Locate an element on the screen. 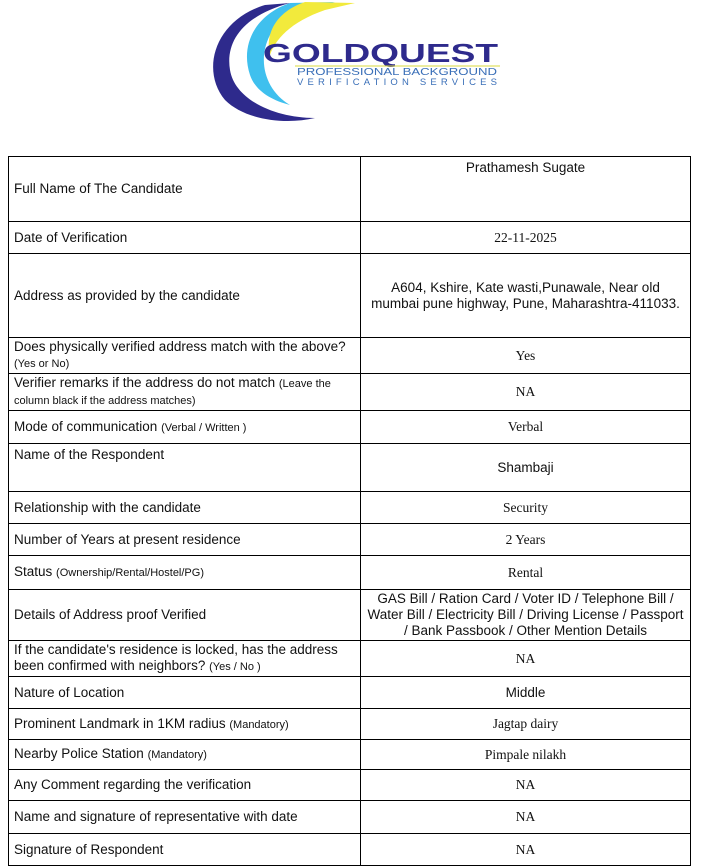  label-text: Name of the Respondent is located at coordinates (89, 454).